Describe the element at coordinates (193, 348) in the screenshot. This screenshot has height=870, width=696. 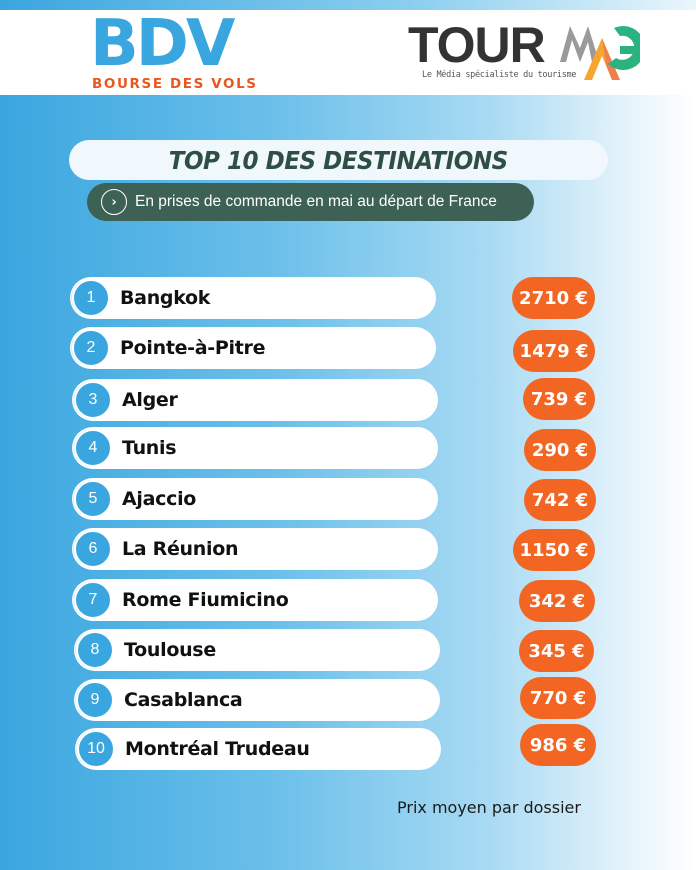
I see `destination-name: Pointe-à-Pitre` at that location.